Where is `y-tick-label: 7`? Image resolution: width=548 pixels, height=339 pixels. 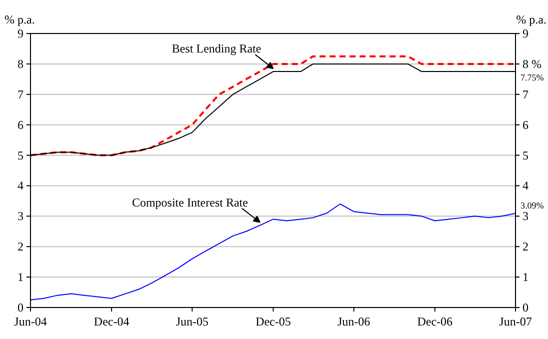 y-tick-label: 7 is located at coordinates (21, 94).